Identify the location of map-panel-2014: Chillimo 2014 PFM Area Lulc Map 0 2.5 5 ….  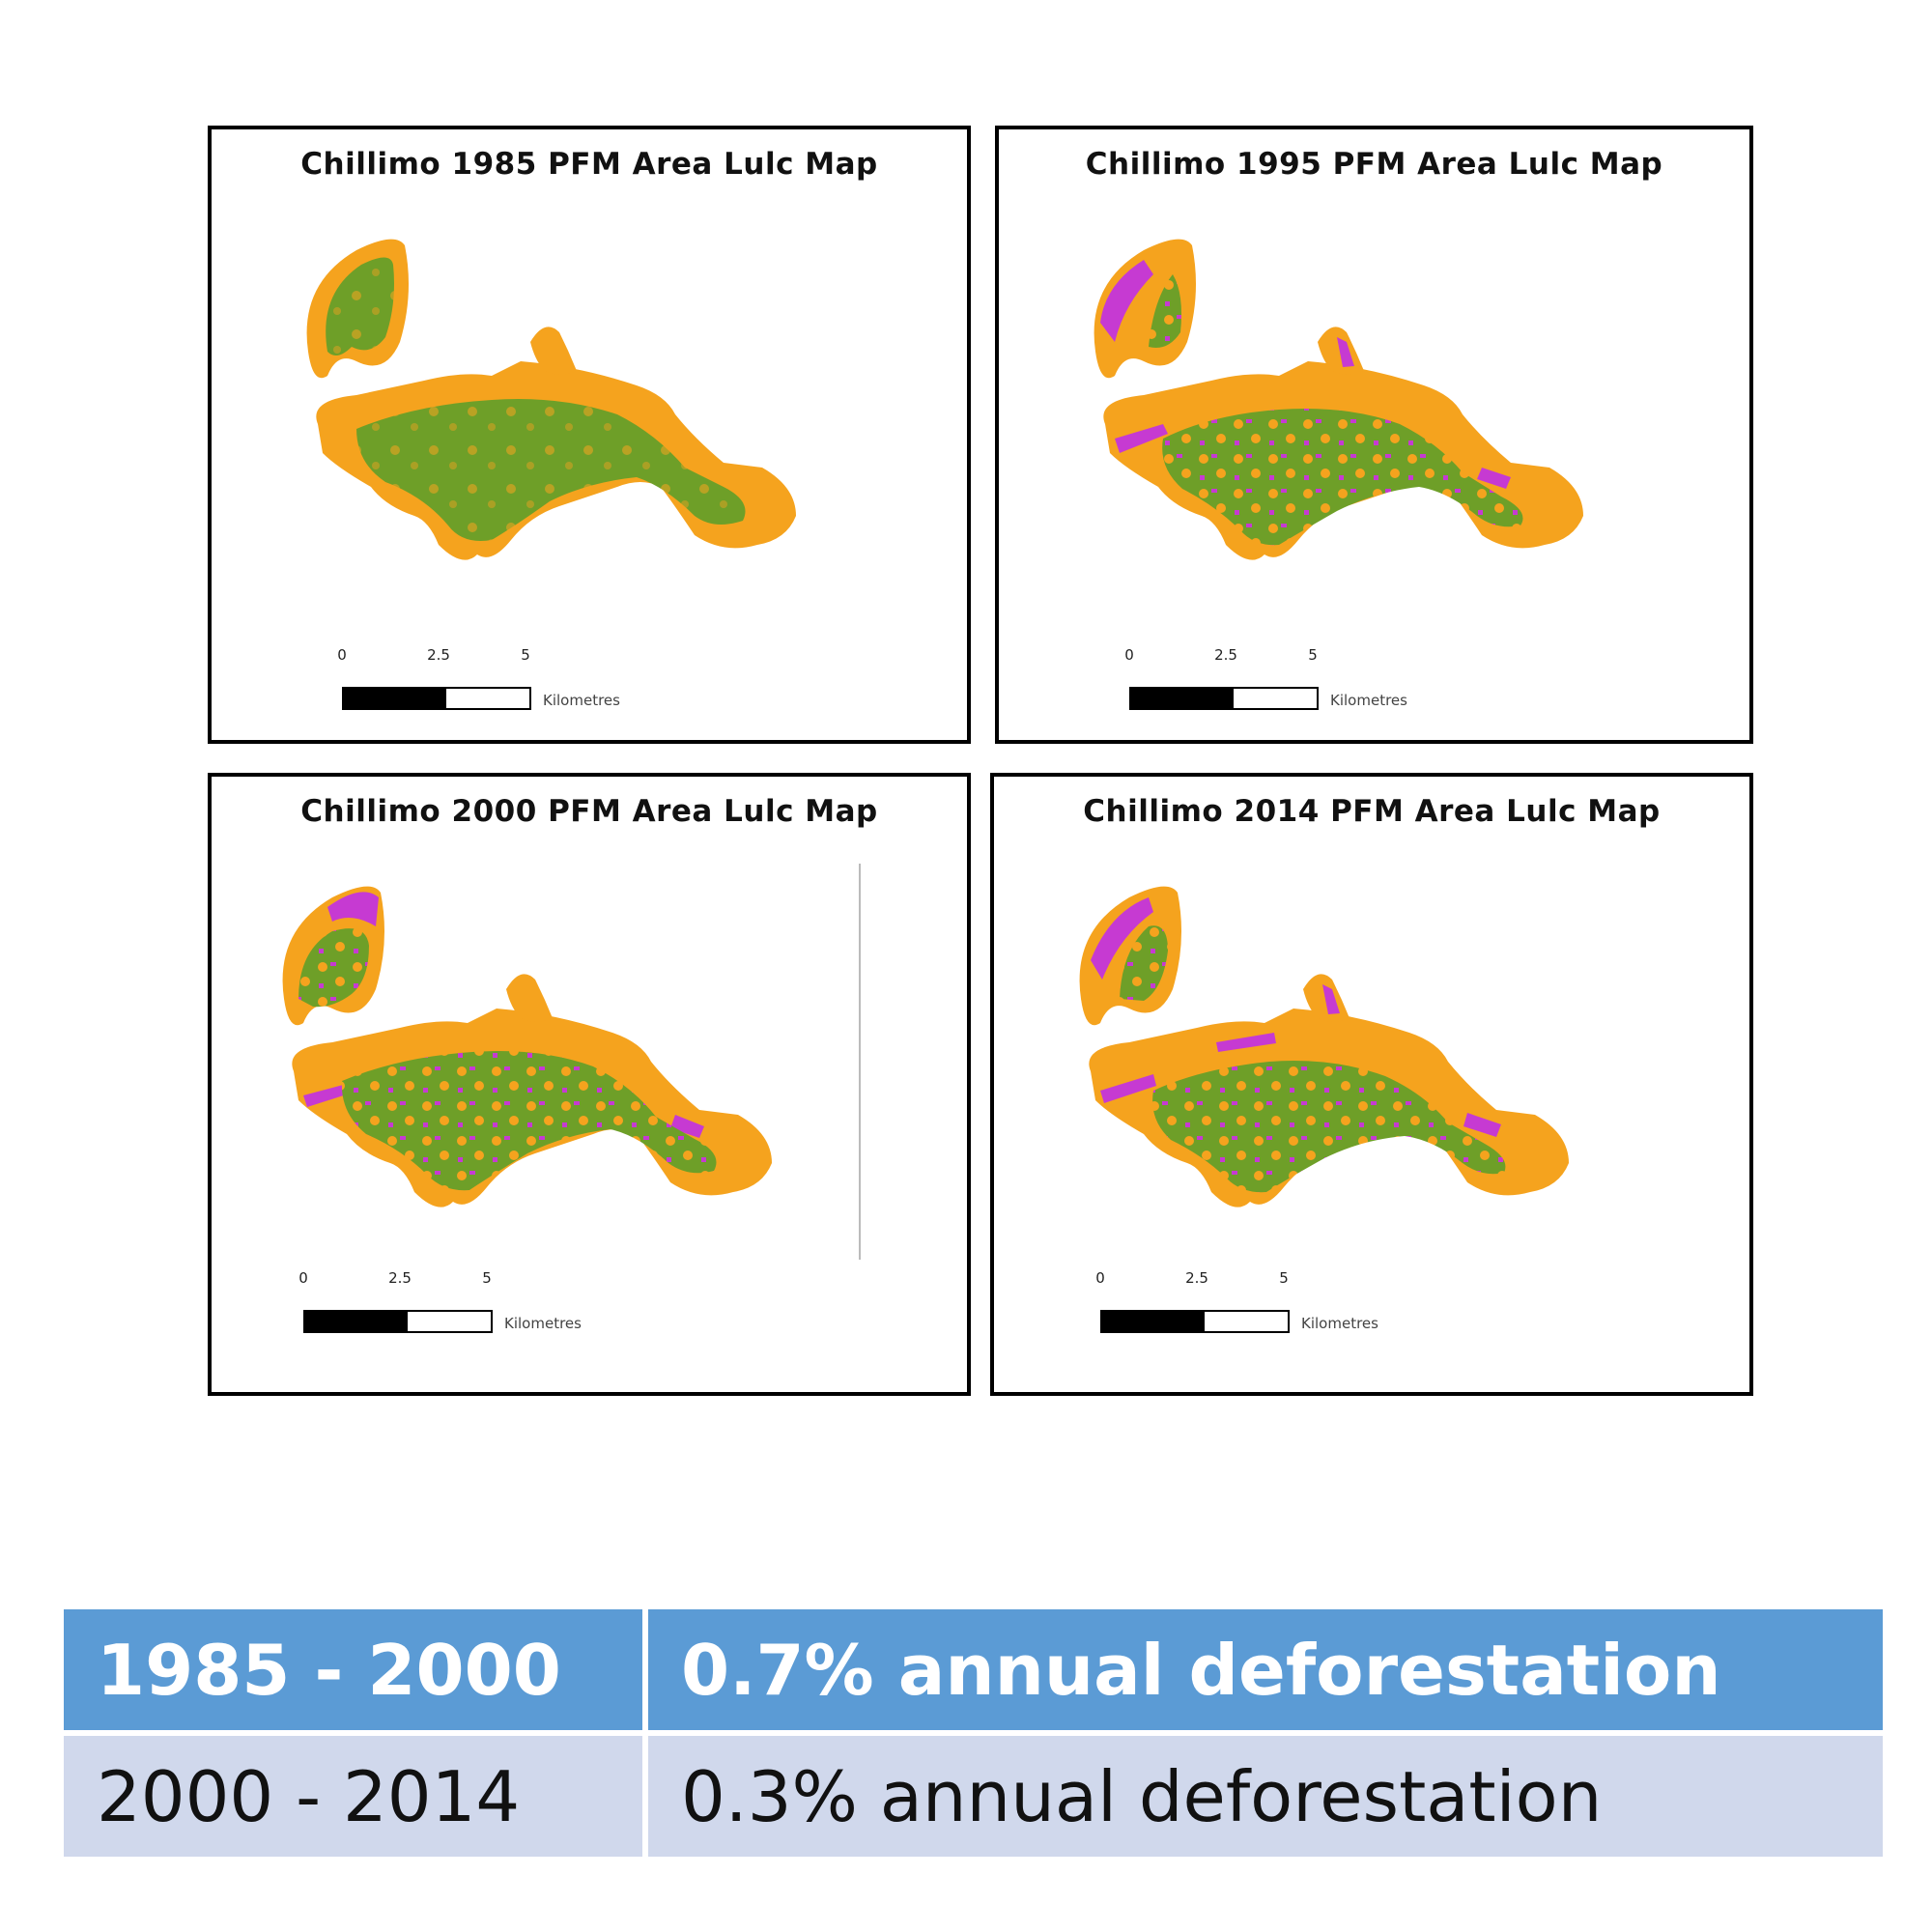
(1371, 1084).